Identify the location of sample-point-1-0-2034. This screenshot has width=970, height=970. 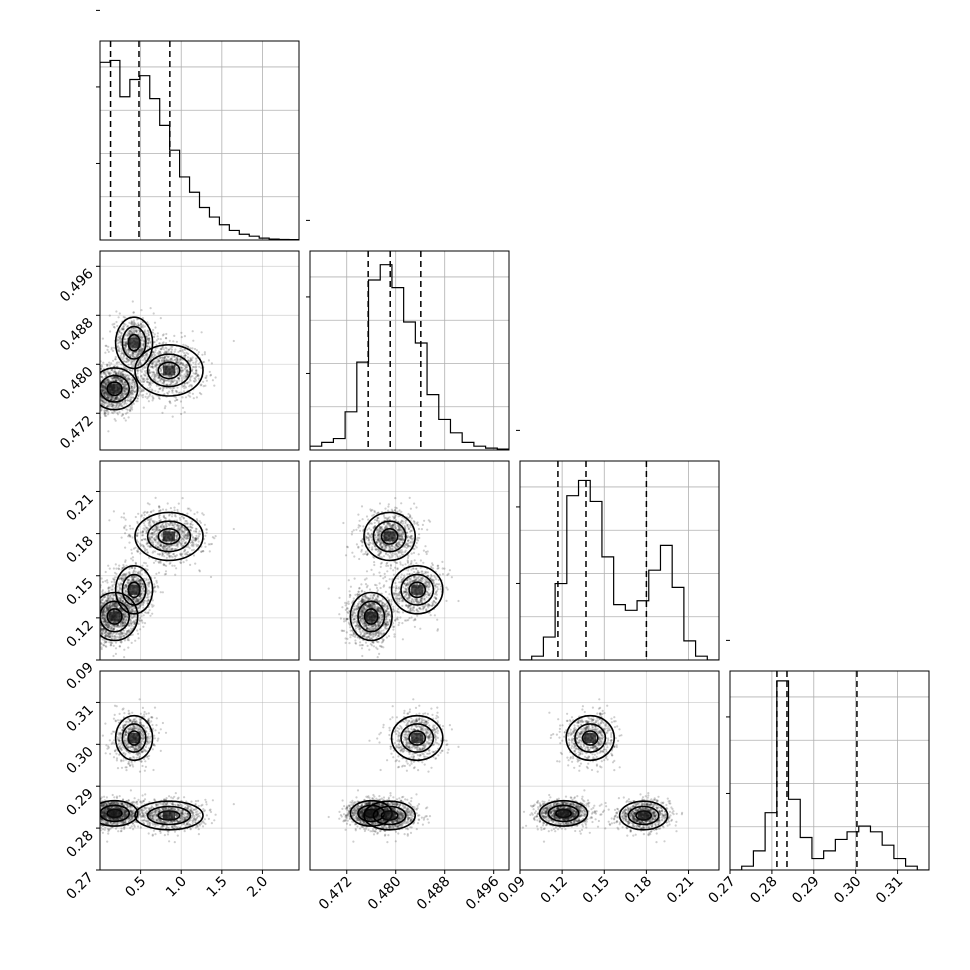
(120, 342).